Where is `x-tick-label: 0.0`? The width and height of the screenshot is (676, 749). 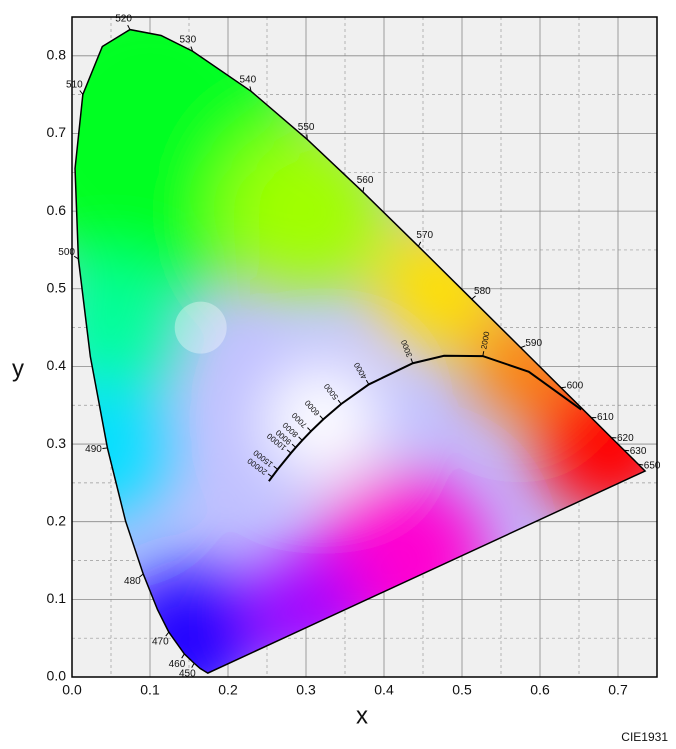 x-tick-label: 0.0 is located at coordinates (72, 690).